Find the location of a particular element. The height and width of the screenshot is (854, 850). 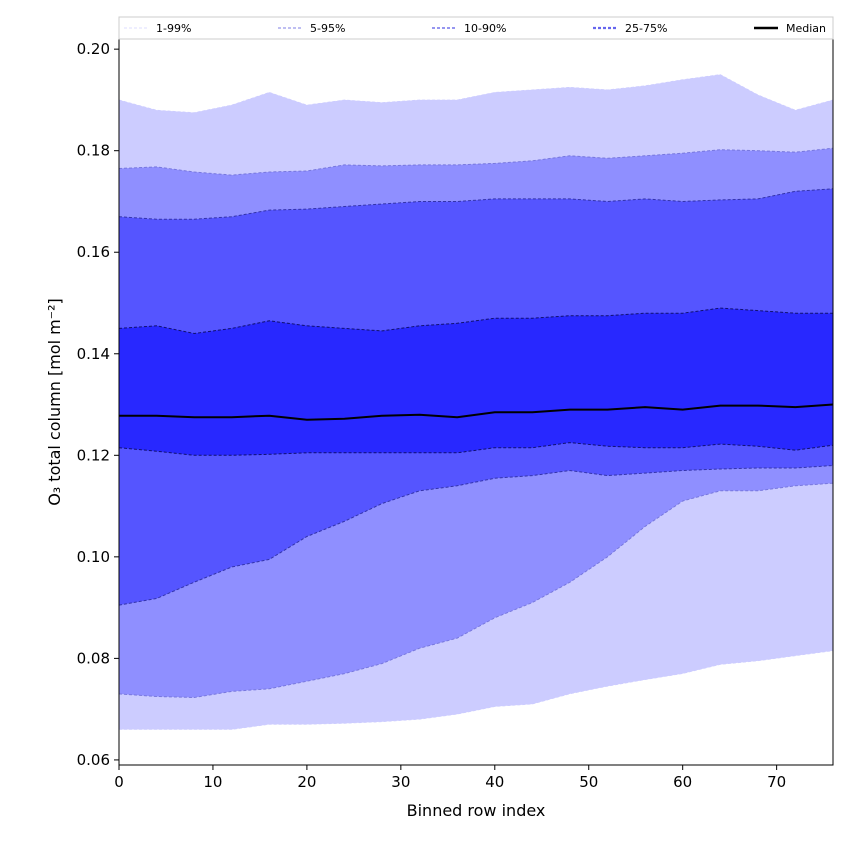

legend-label: 5-95% is located at coordinates (327, 28).